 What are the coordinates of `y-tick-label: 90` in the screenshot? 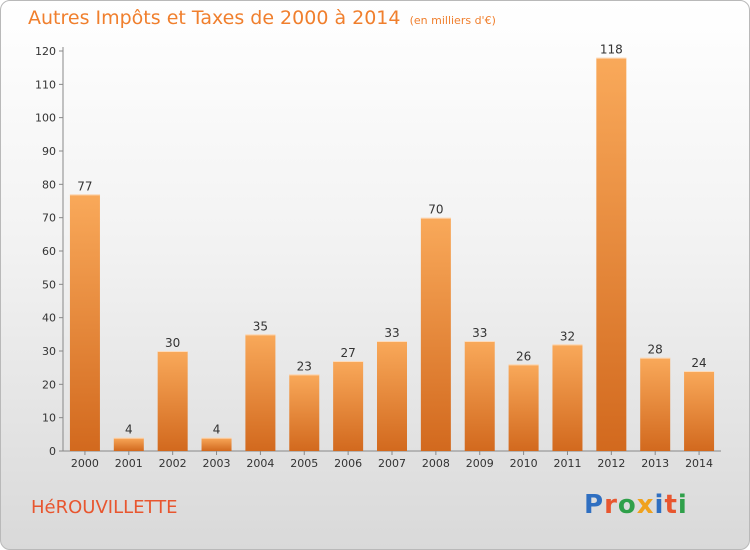 It's located at (49, 151).